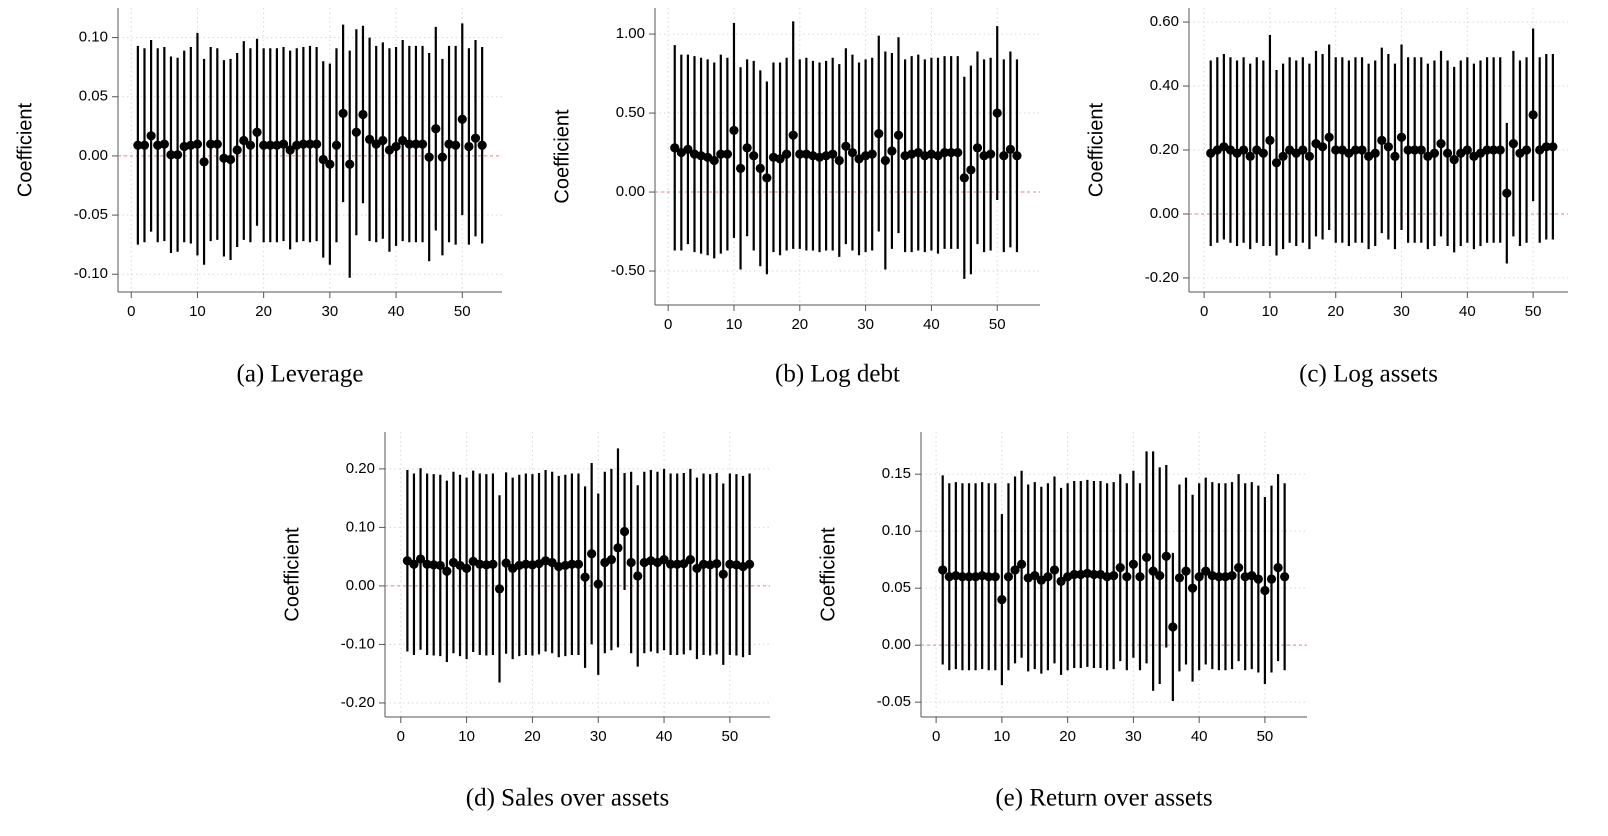 This screenshot has height=836, width=1608. Describe the element at coordinates (1164, 21) in the screenshot. I see `y-tick-label: 0.60` at that location.